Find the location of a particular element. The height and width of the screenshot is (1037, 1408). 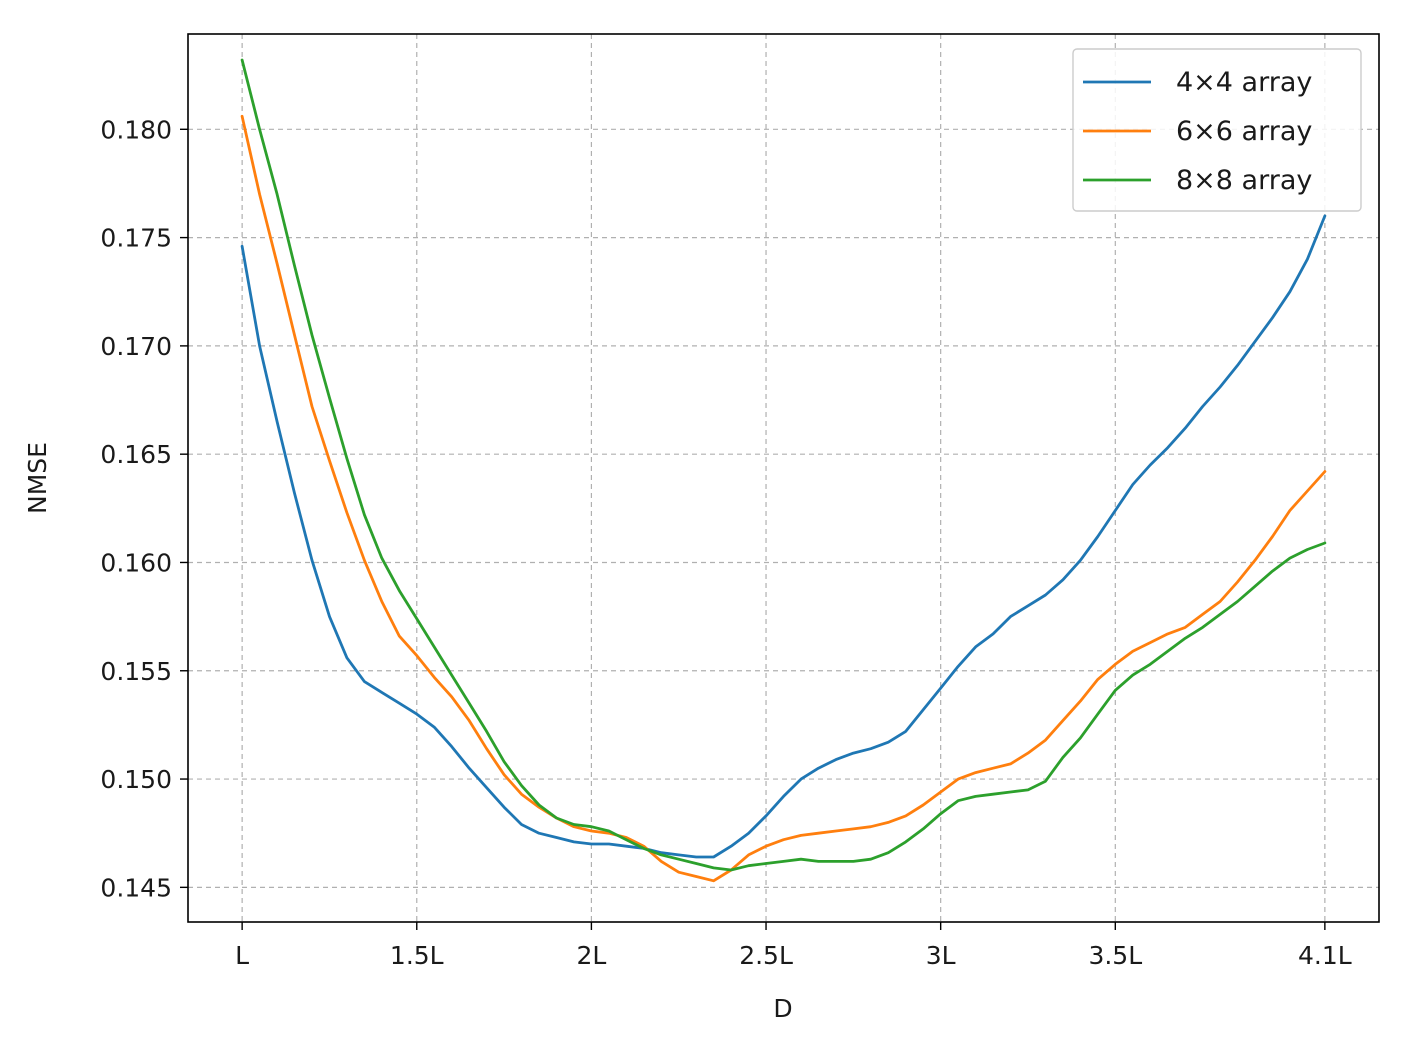

y-tick-label: 0.160 is located at coordinates (136, 562).